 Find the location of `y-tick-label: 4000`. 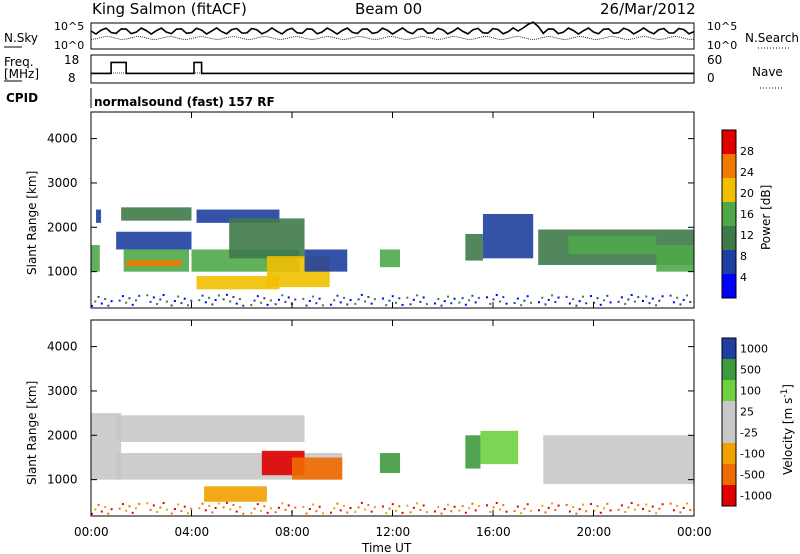

y-tick-label: 4000 is located at coordinates (62, 139).